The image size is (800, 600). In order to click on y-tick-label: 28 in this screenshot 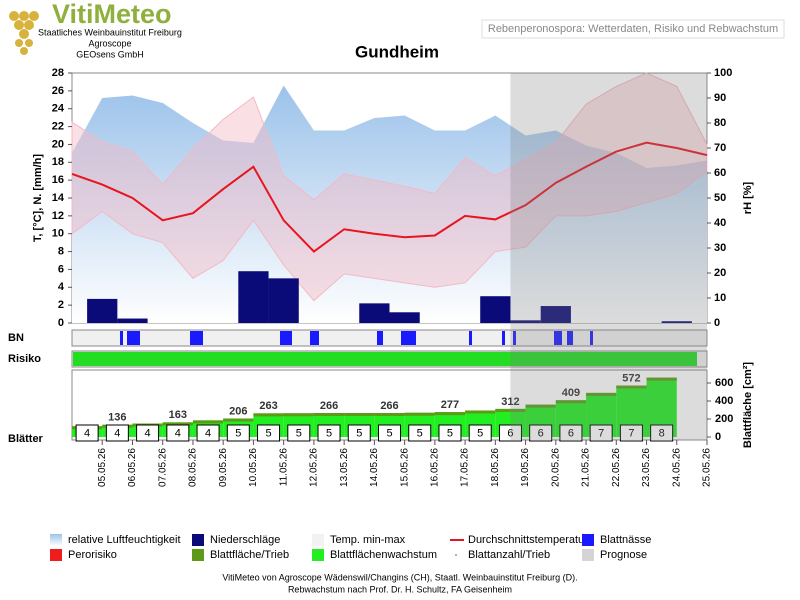, I will do `click(58, 73)`.